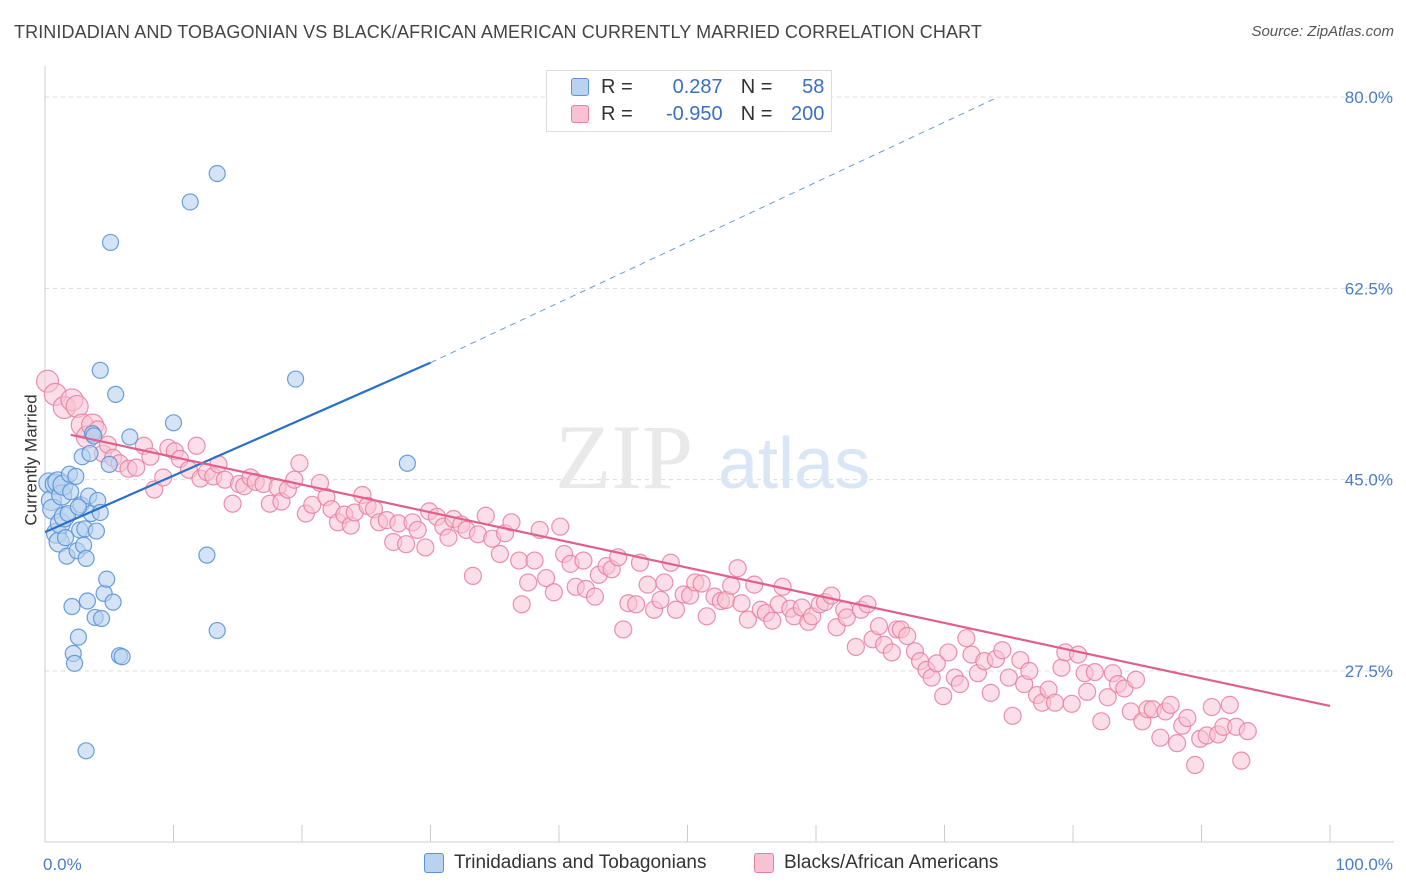 This screenshot has width=1406, height=892. I want to click on source-label: Source: ZipAtlas.com, so click(1322, 31).